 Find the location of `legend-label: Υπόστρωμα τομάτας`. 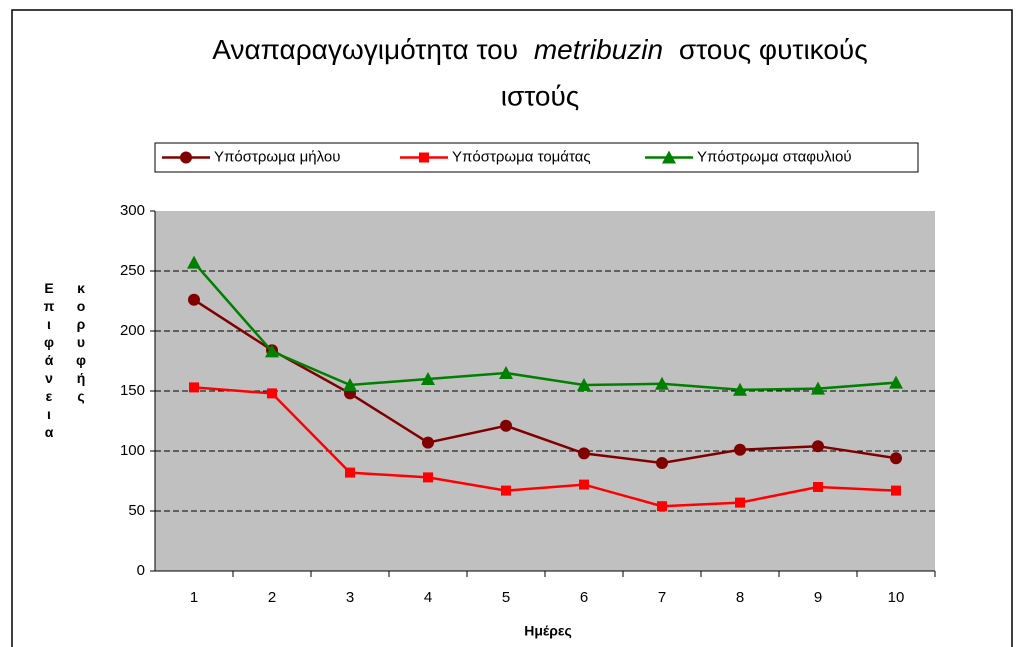

legend-label: Υπόστρωμα τομάτας is located at coordinates (521, 156).